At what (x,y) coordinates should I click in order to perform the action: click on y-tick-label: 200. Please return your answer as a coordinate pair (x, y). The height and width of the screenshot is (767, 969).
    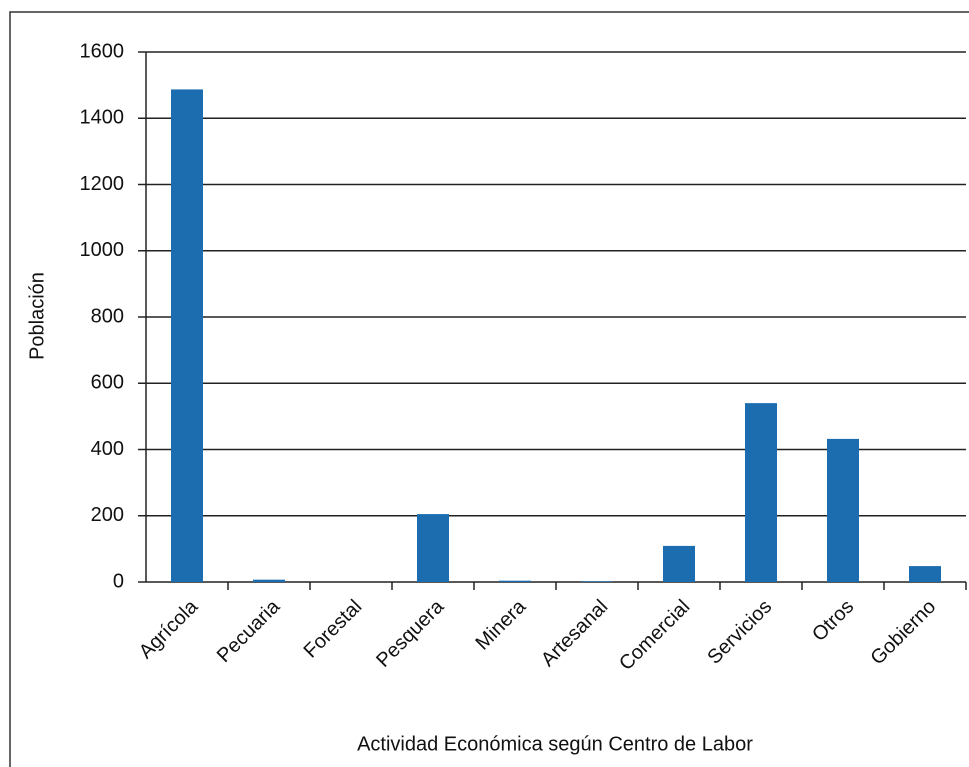
    Looking at the image, I should click on (107, 515).